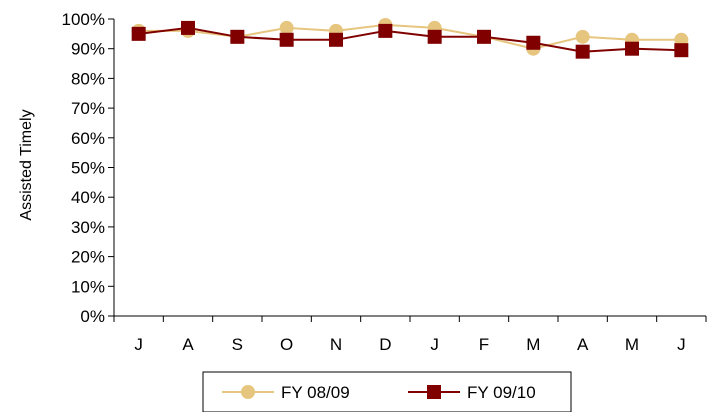  I want to click on y-tick-label: 20%, so click(88, 257).